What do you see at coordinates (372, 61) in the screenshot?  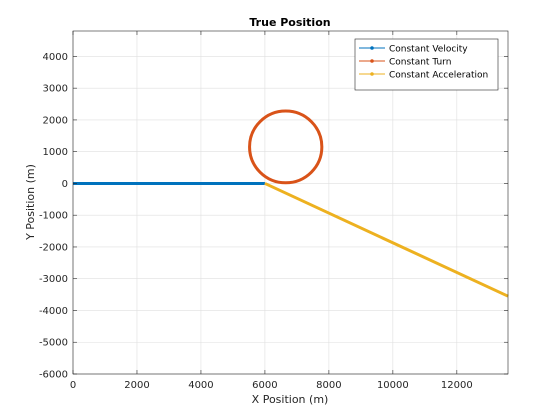 I see `legend-marker-constant-turn` at bounding box center [372, 61].